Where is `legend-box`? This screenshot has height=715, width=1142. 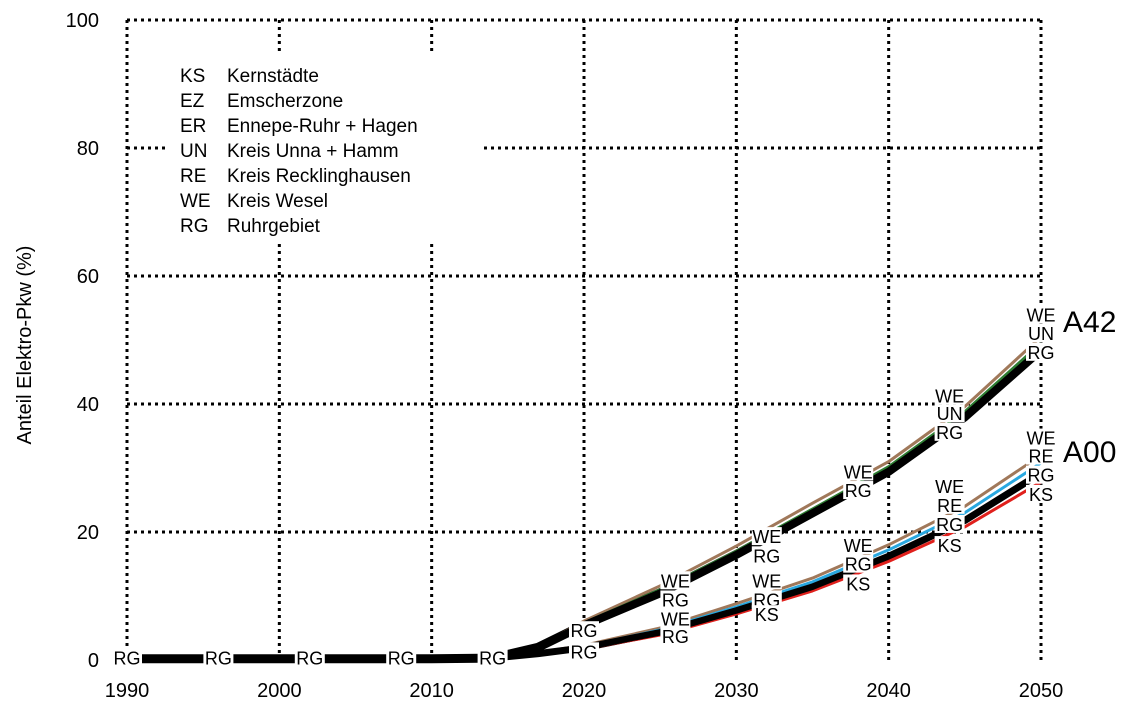
legend-box is located at coordinates (324, 149).